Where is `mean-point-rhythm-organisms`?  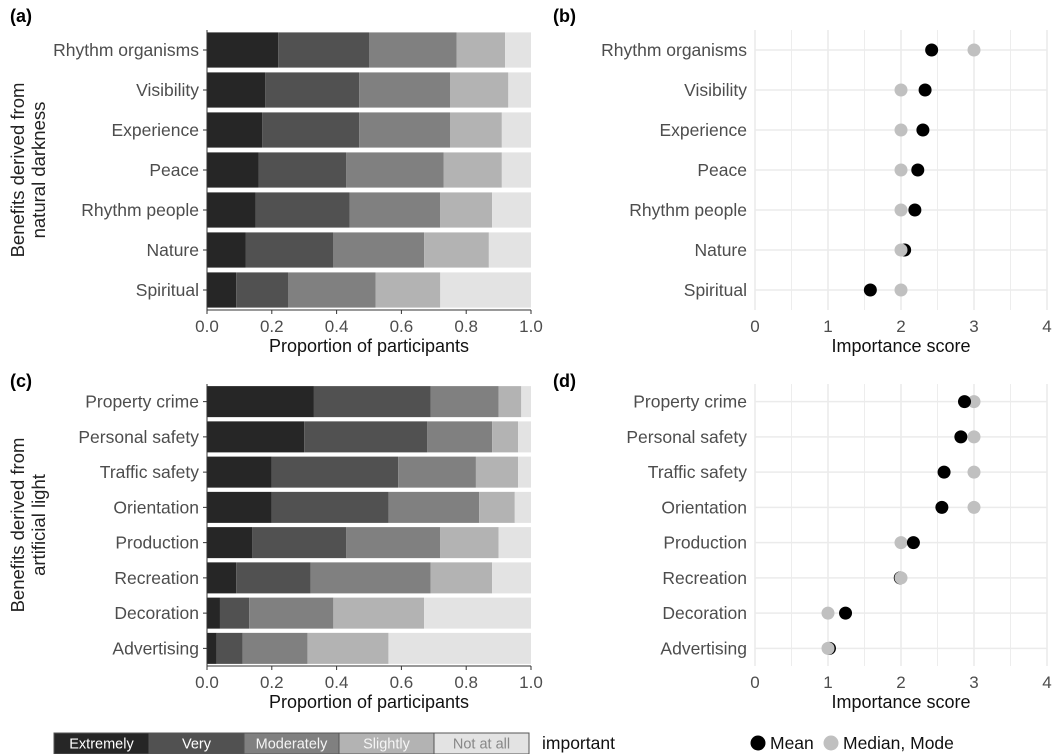 mean-point-rhythm-organisms is located at coordinates (932, 50).